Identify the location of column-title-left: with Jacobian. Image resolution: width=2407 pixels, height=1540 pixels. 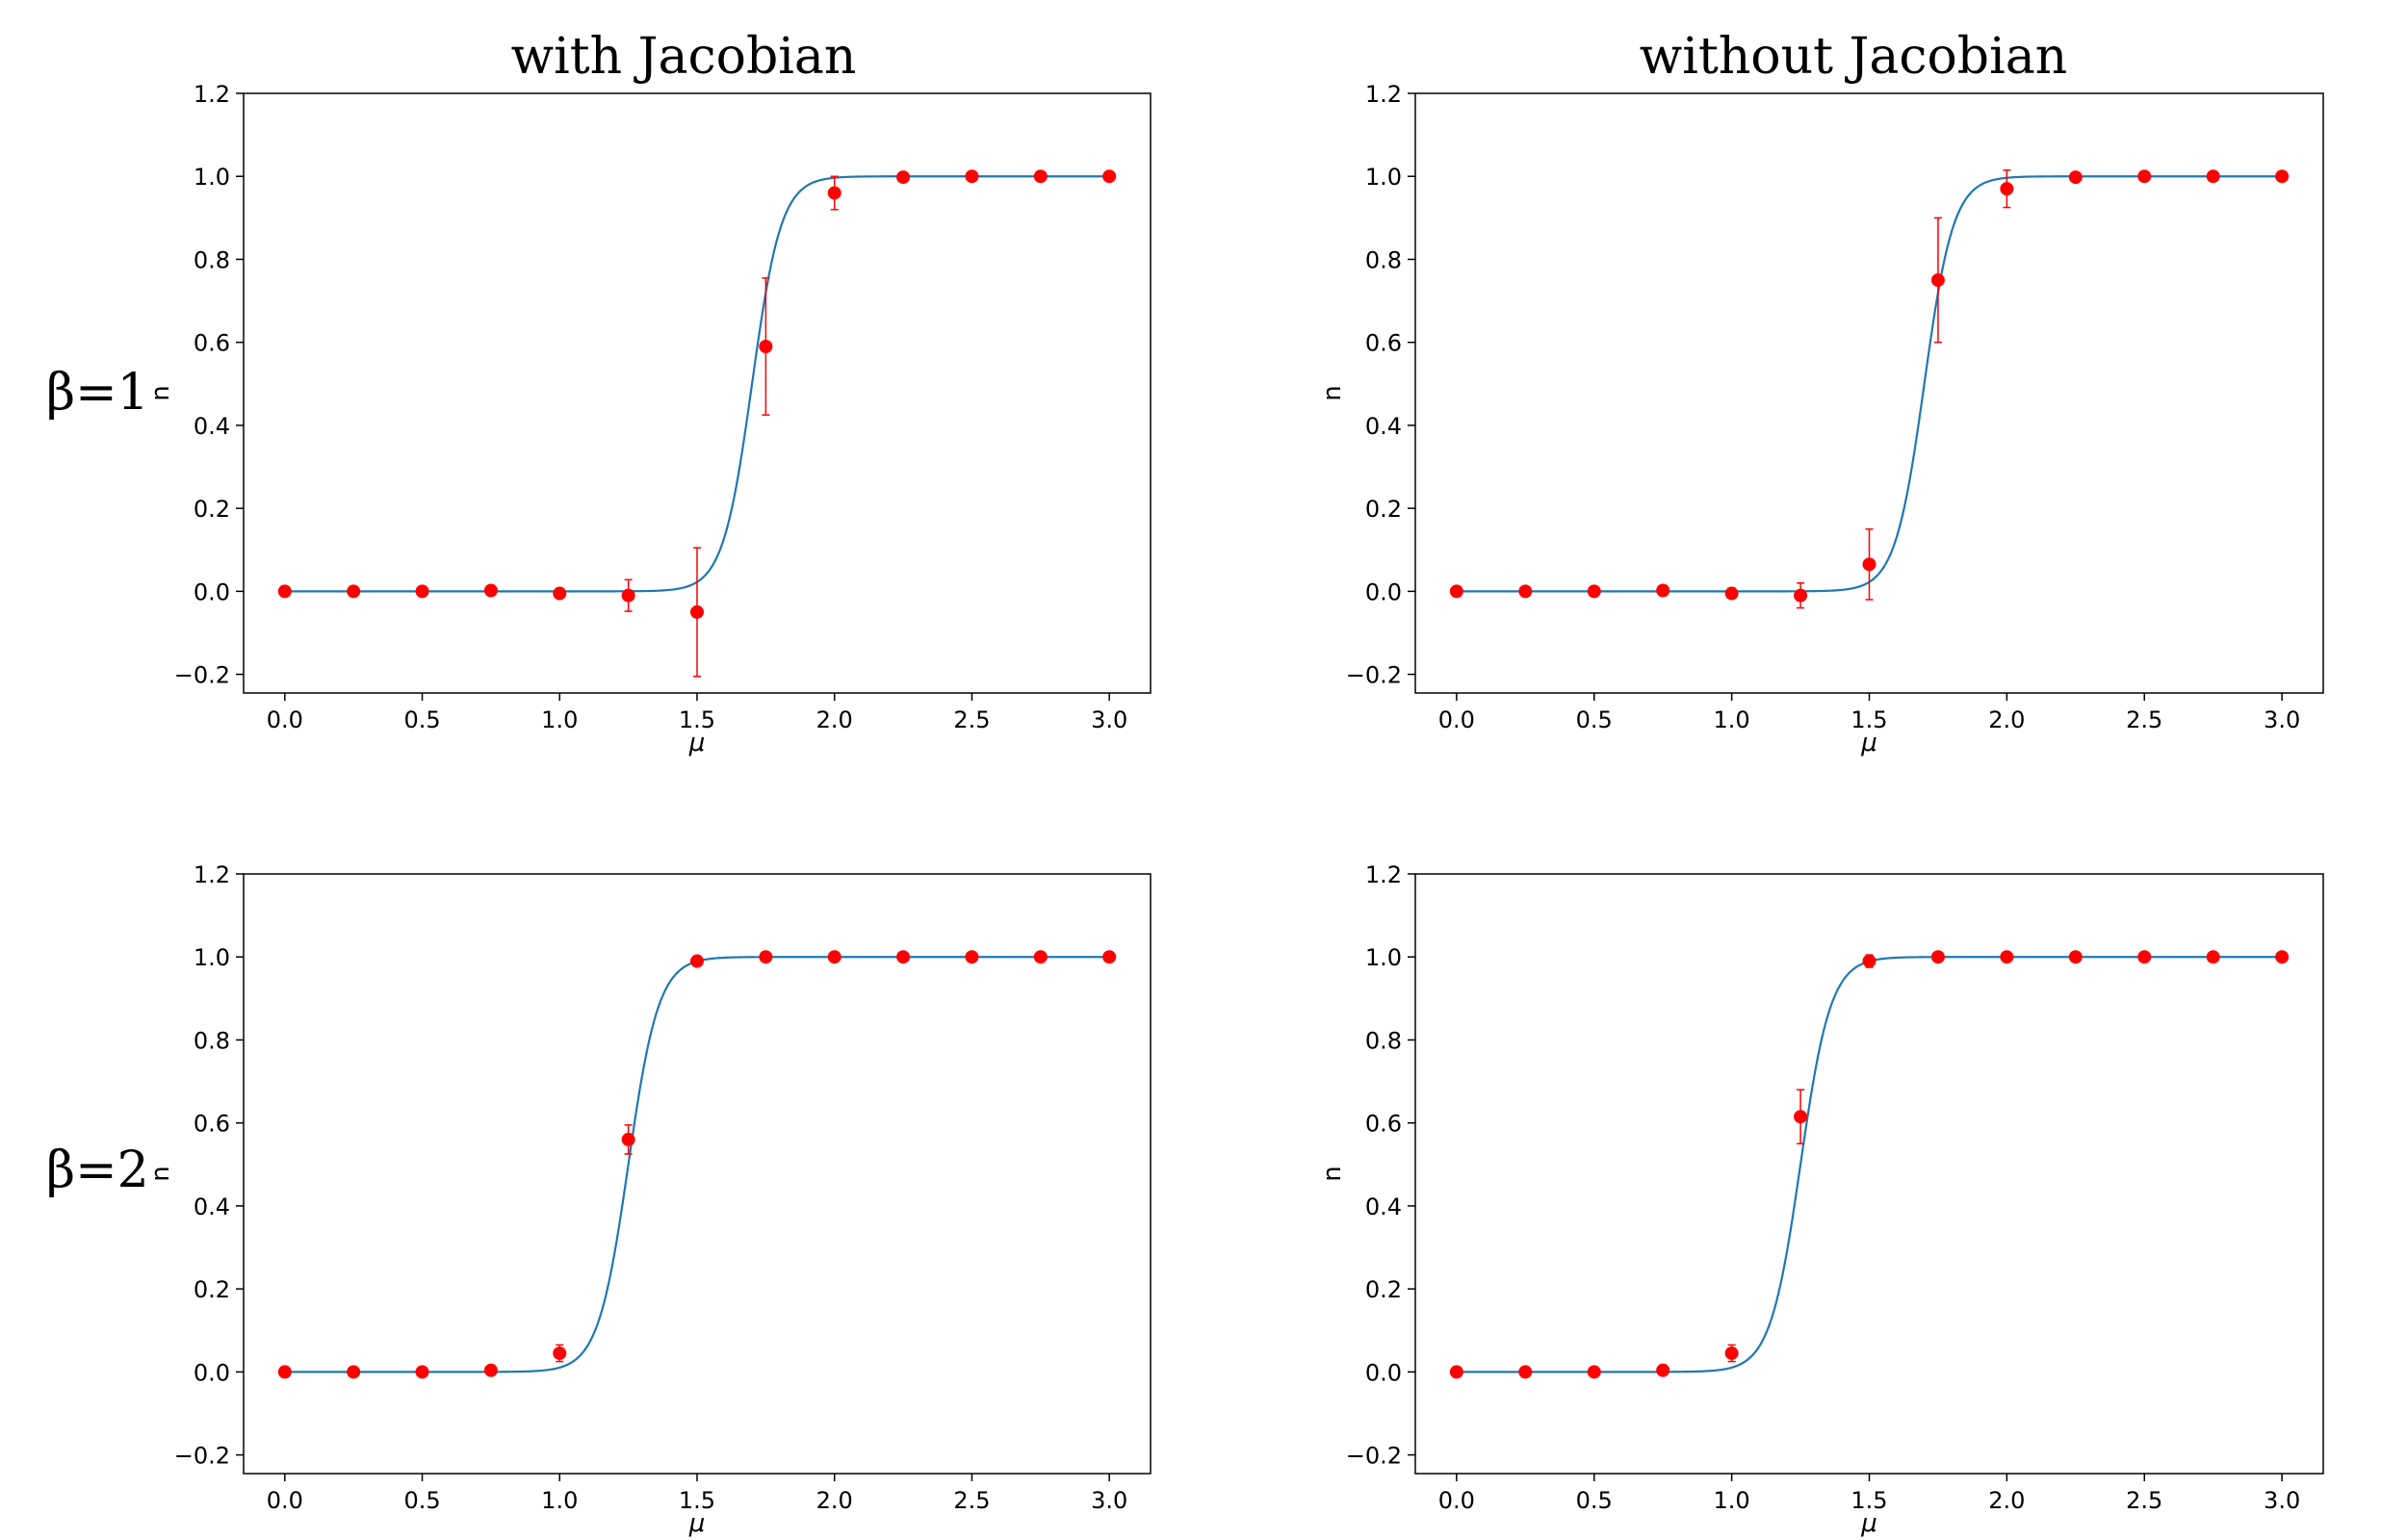
(684, 57).